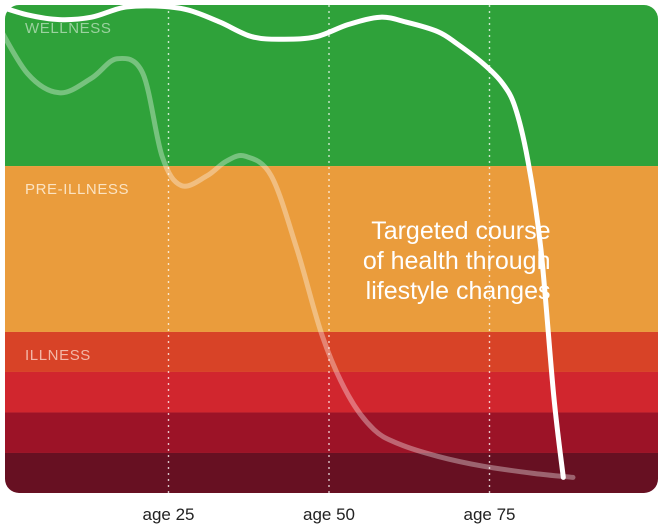 The image size is (666, 524). What do you see at coordinates (58, 355) in the screenshot?
I see `zone-label-illness: ILLNESS` at bounding box center [58, 355].